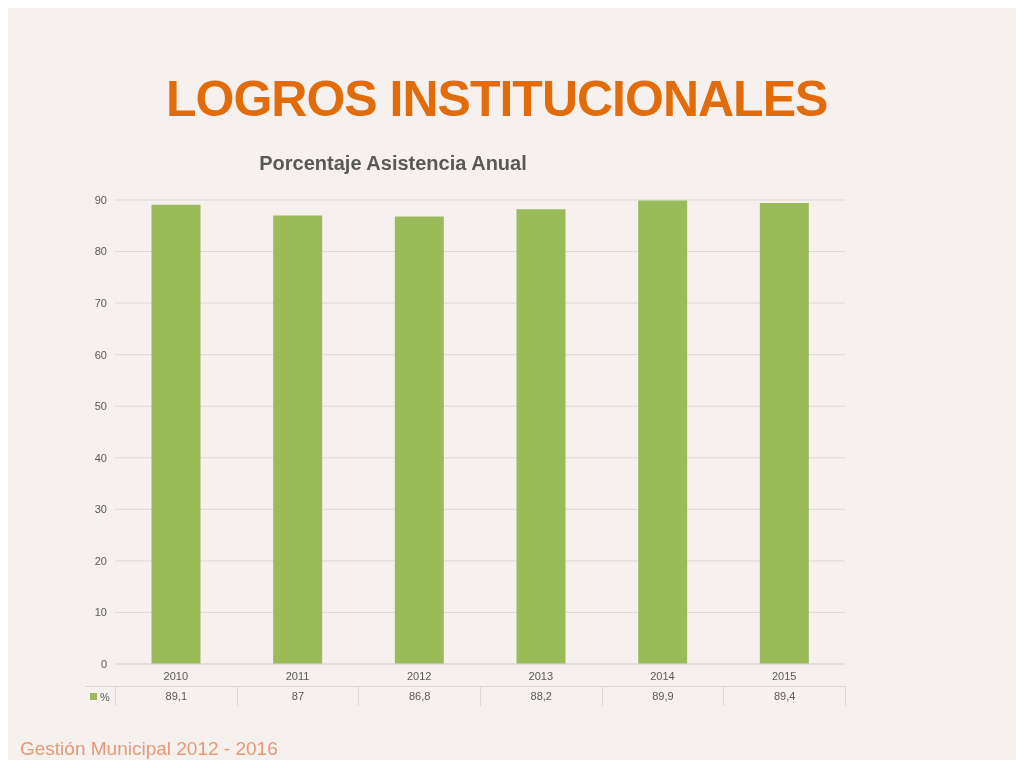  I want to click on y-tick-label: 50, so click(100, 406).